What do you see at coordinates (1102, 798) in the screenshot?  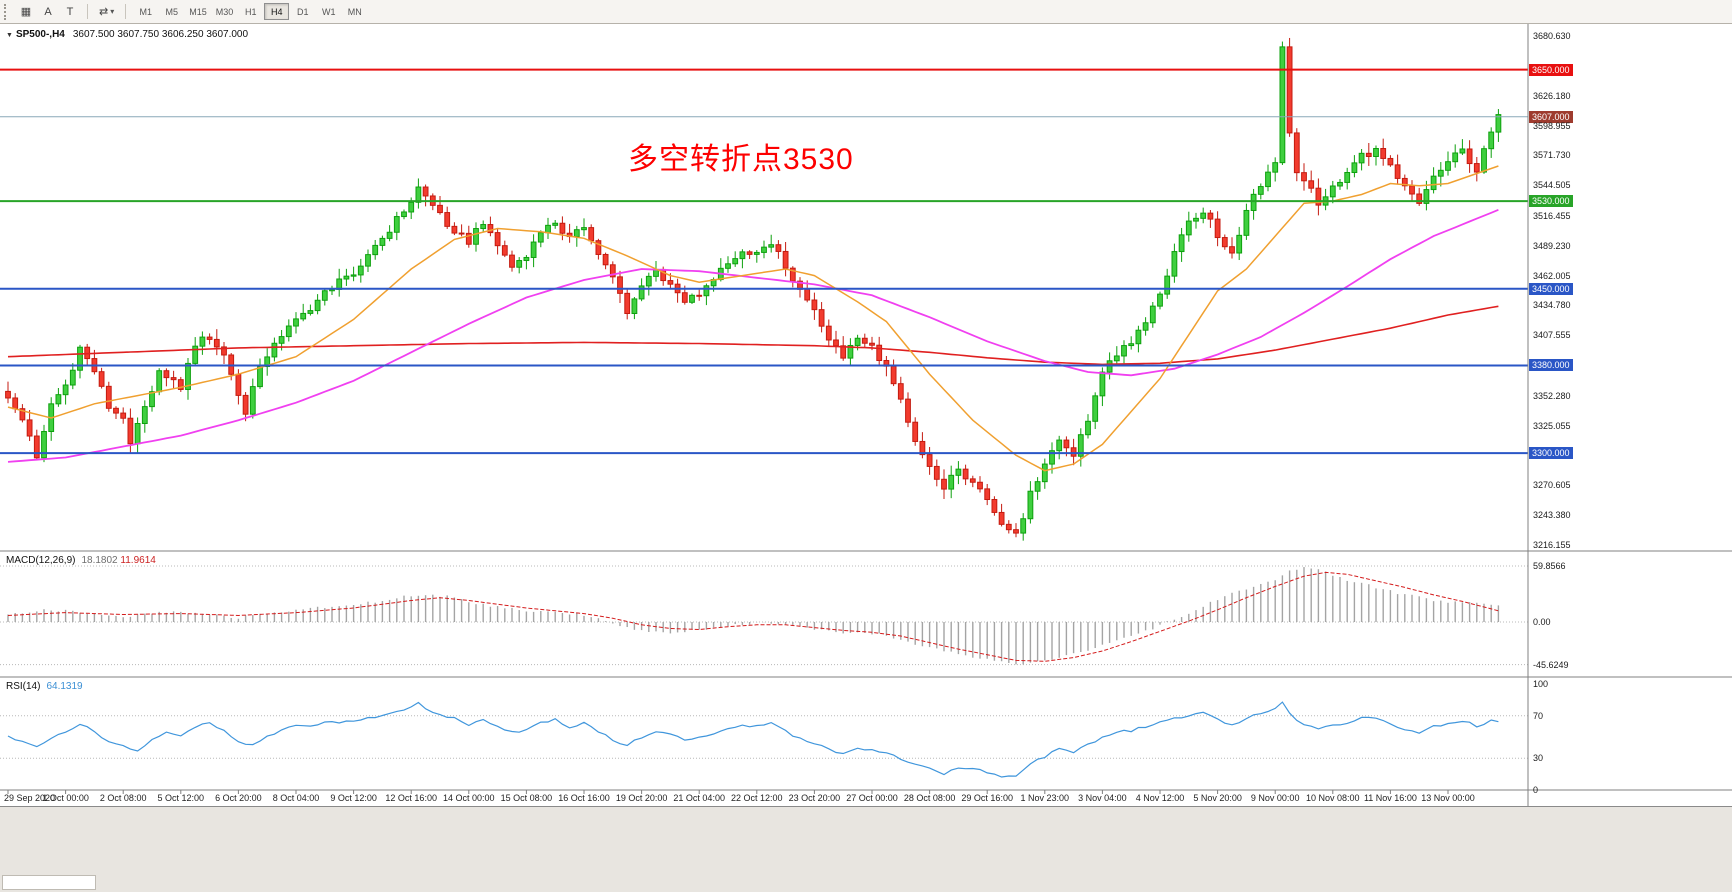 I see `time-axis-label: 3 Nov 04:00` at bounding box center [1102, 798].